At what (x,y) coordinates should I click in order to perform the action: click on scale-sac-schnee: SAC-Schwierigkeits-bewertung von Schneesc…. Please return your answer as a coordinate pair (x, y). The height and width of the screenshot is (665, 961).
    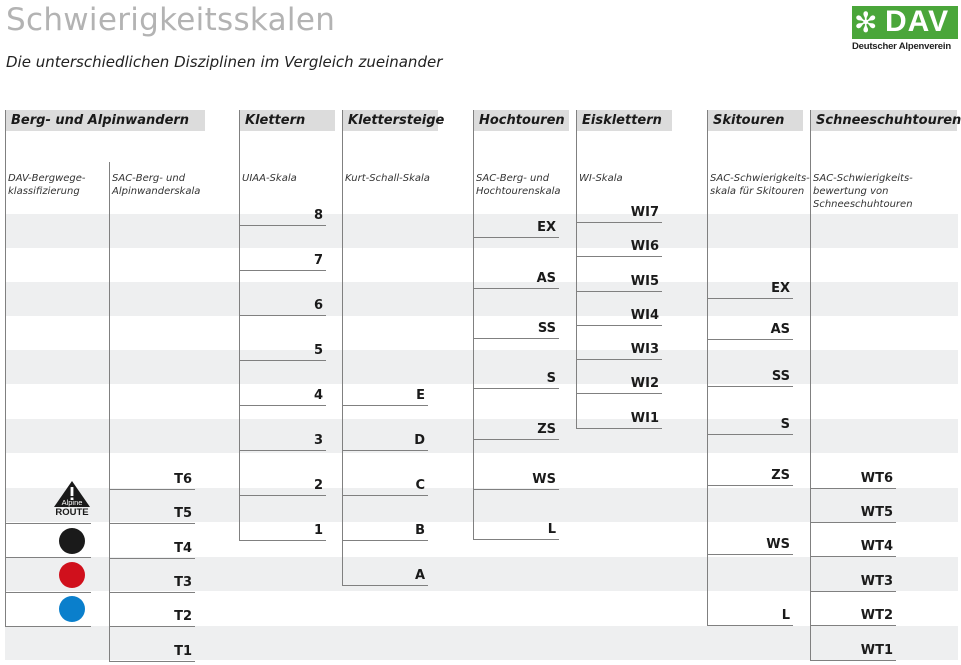
    Looking at the image, I should click on (863, 191).